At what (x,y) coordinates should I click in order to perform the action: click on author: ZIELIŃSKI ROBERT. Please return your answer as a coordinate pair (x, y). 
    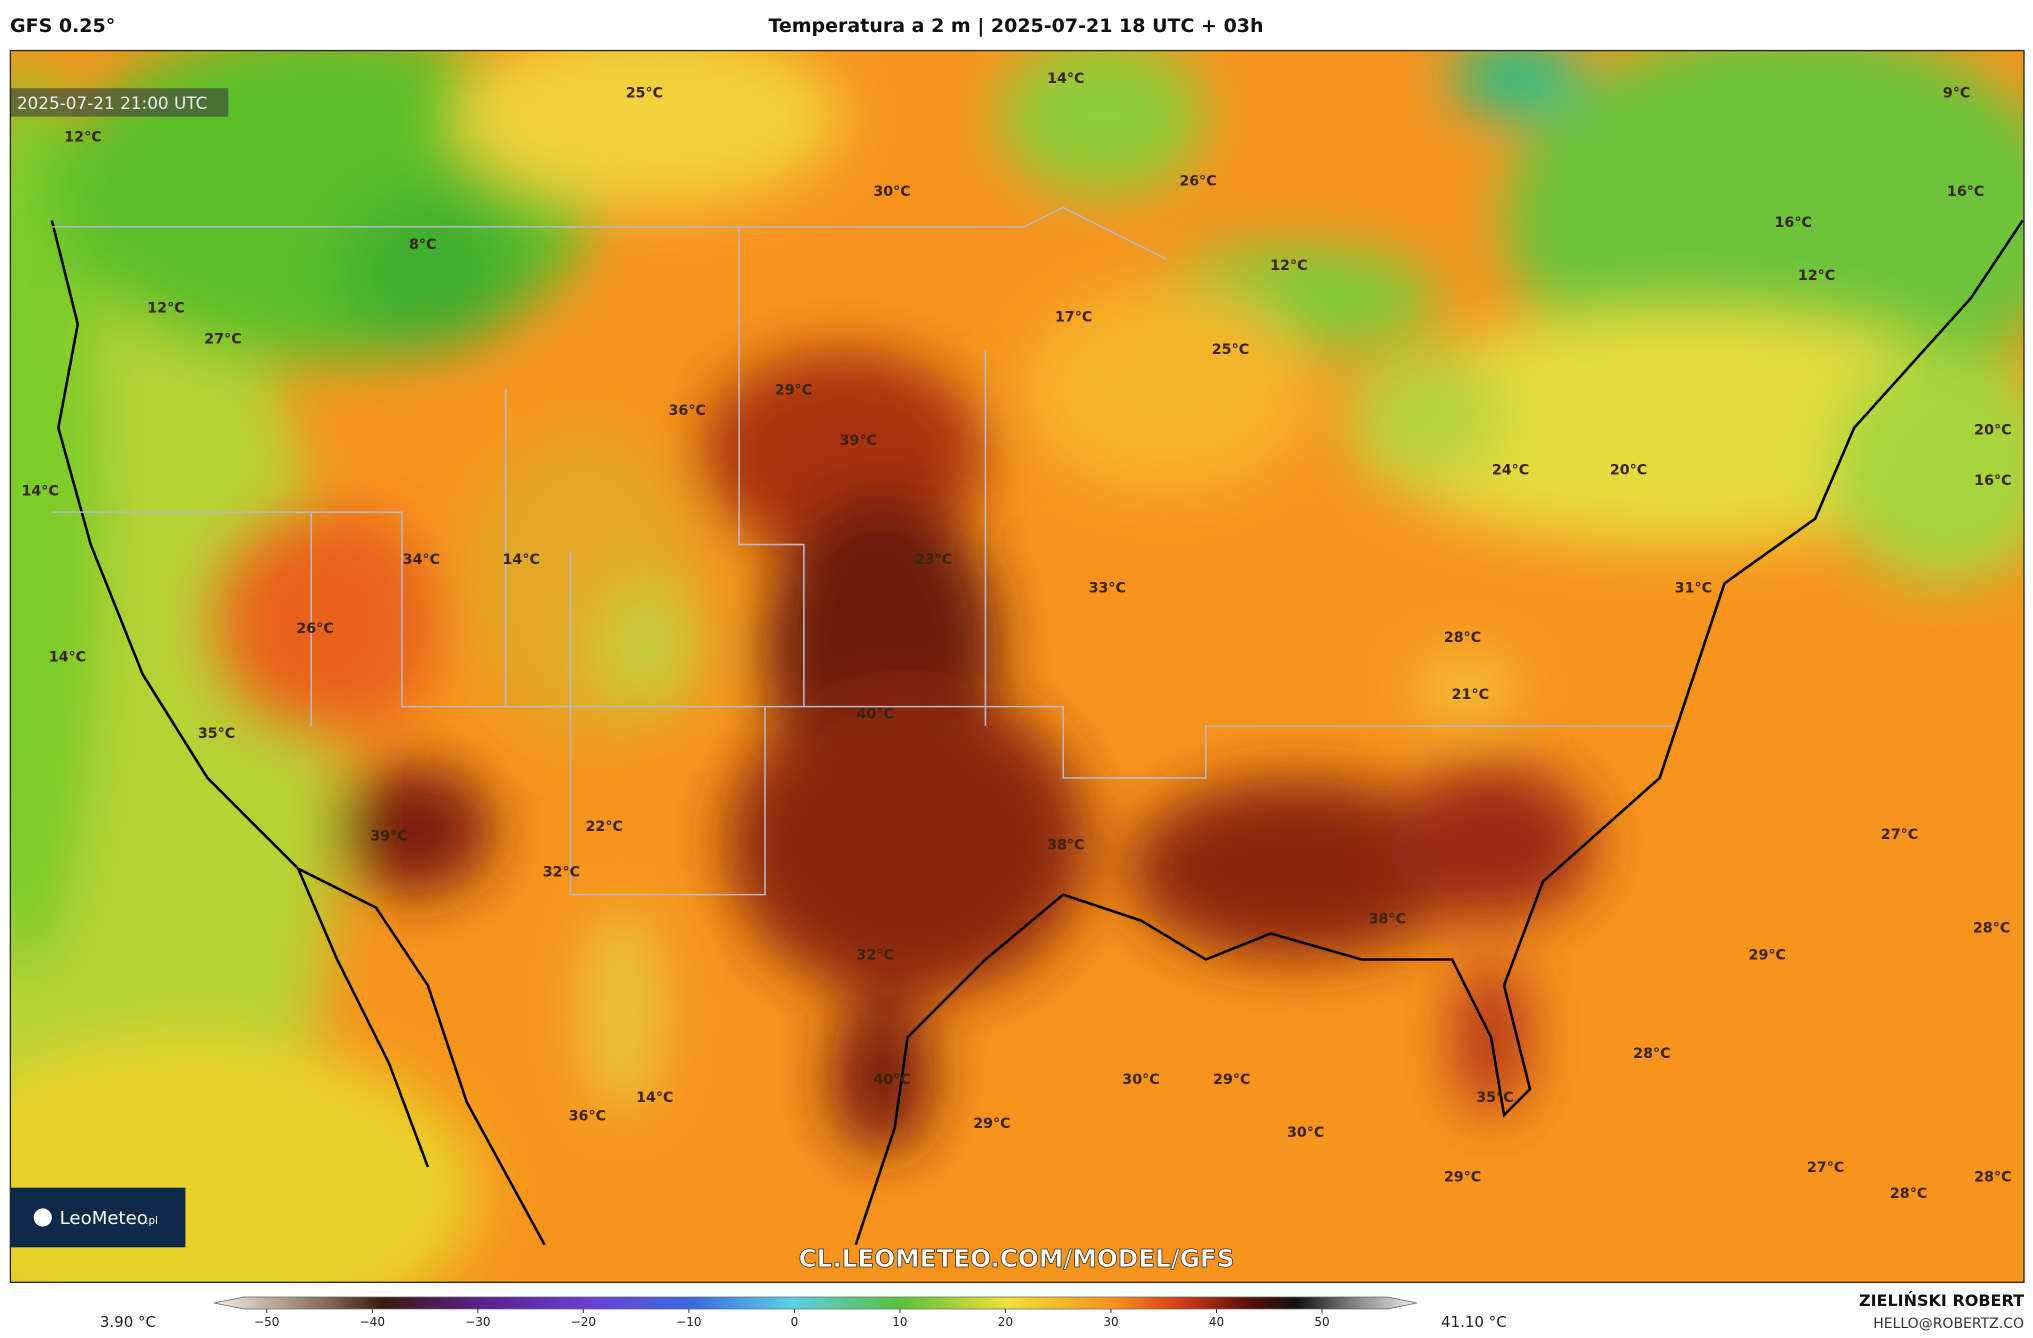
    Looking at the image, I should click on (1941, 1300).